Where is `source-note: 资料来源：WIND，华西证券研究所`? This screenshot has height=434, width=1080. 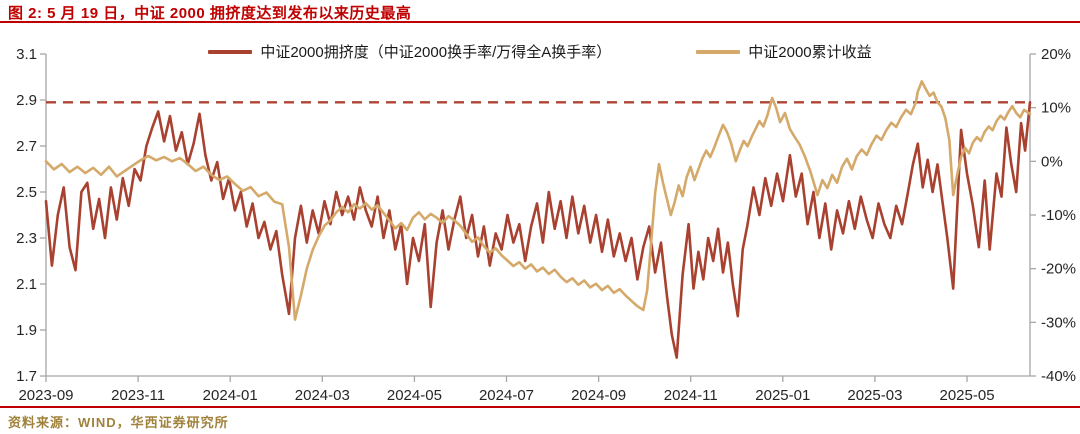 source-note: 资料来源：WIND，华西证券研究所 is located at coordinates (118, 422).